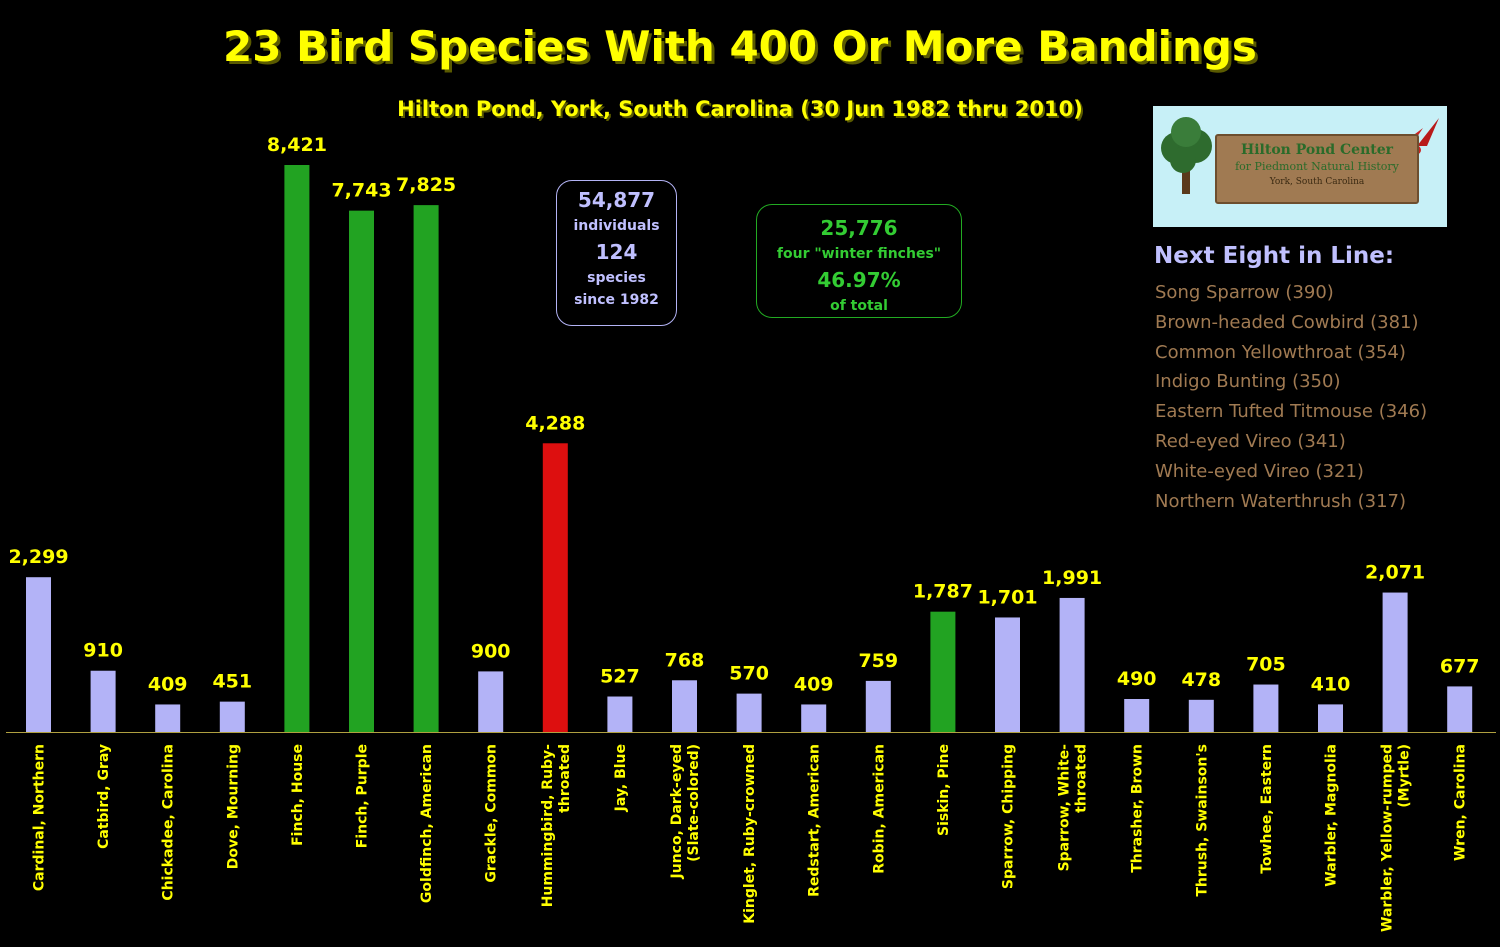 The height and width of the screenshot is (947, 1500). What do you see at coordinates (1291, 412) in the screenshot?
I see `next-eight-item: Eastern Tufted Titmouse (346)` at bounding box center [1291, 412].